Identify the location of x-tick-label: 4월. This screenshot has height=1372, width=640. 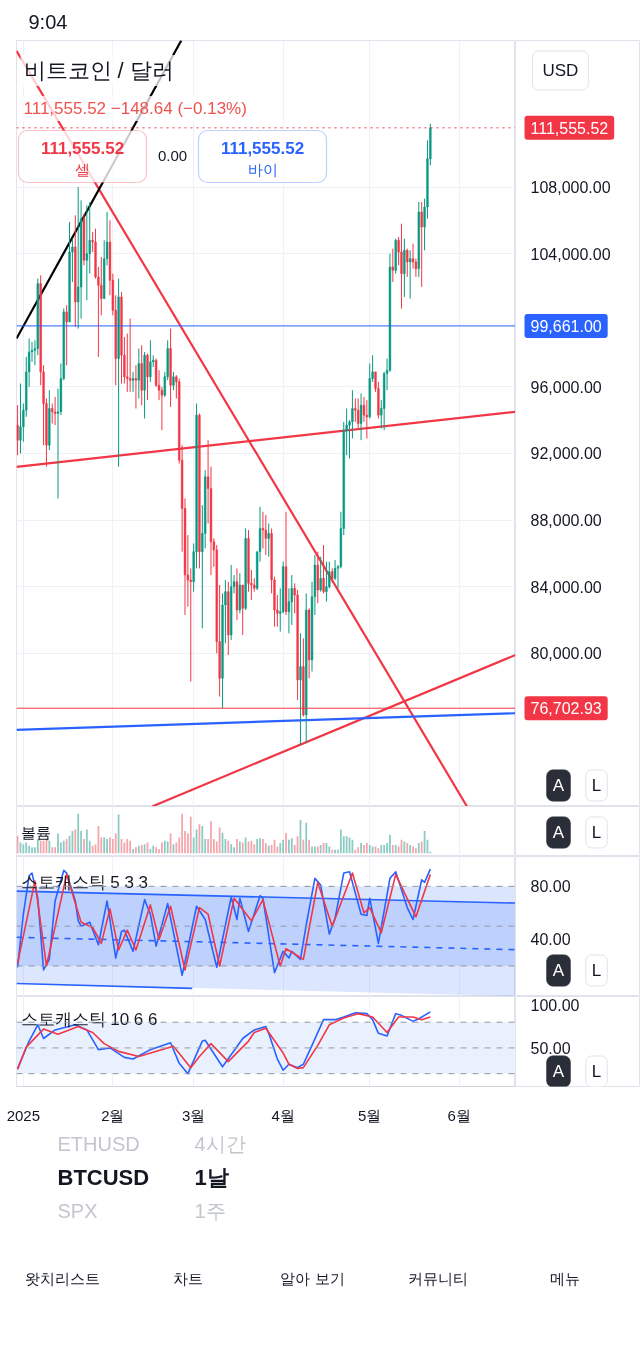
(283, 1115).